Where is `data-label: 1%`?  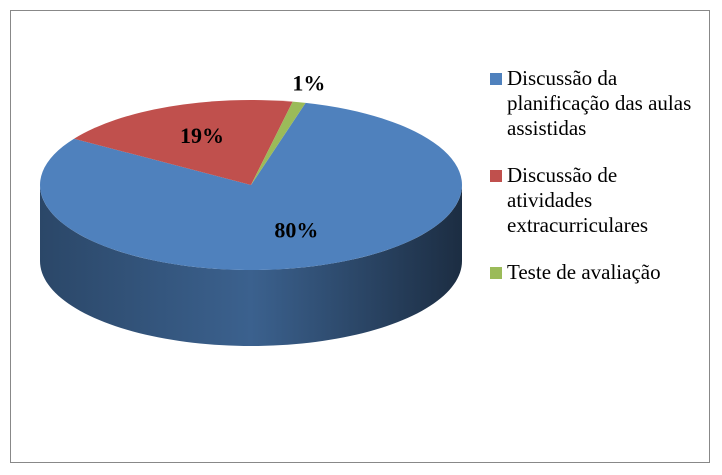
data-label: 1% is located at coordinates (308, 83).